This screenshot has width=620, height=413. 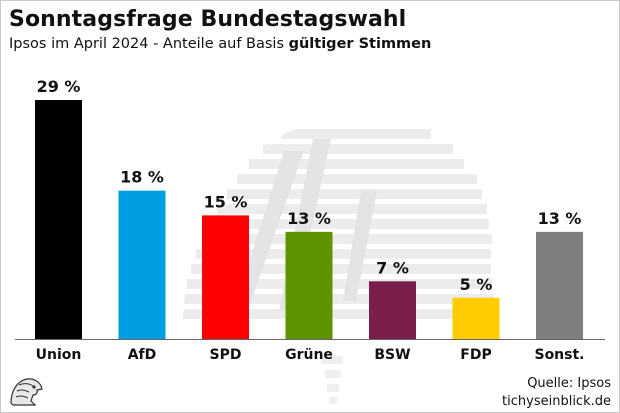 What do you see at coordinates (569, 383) in the screenshot?
I see `source-text: Quelle: Ipsos` at bounding box center [569, 383].